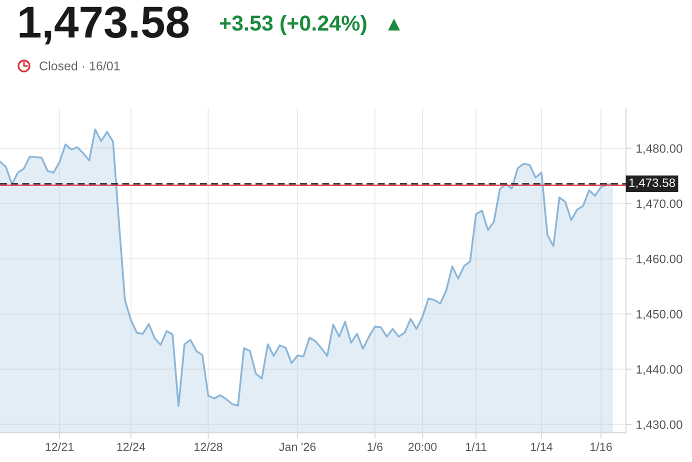 This screenshot has width=692, height=462. What do you see at coordinates (422, 446) in the screenshot?
I see `x-tick-label: 20:00` at bounding box center [422, 446].